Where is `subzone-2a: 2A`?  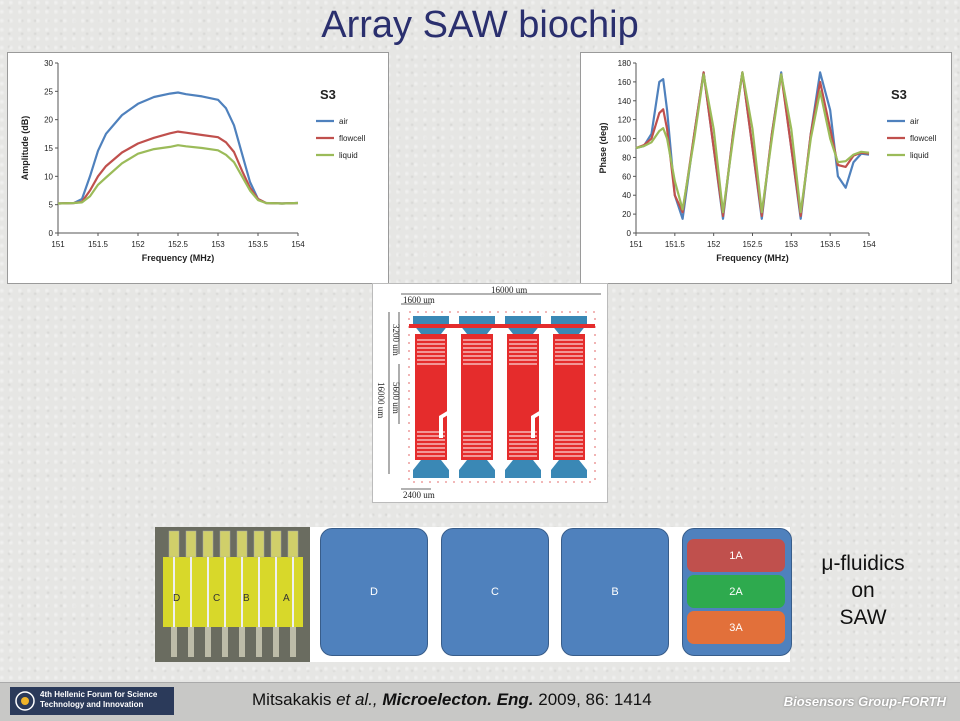 subzone-2a: 2A is located at coordinates (736, 591).